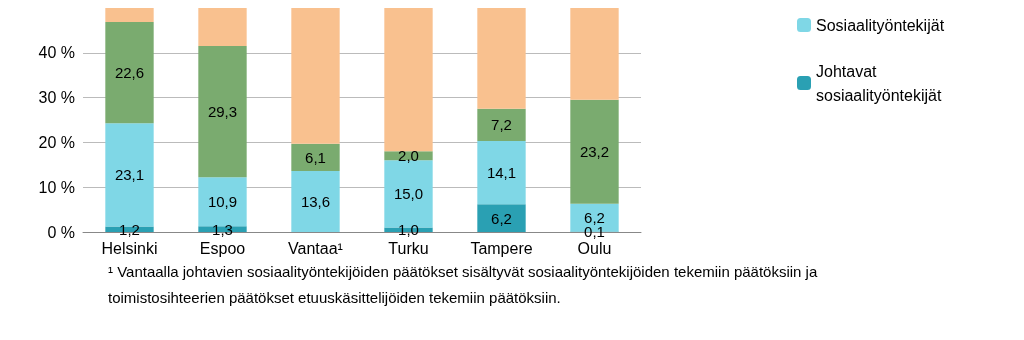 The height and width of the screenshot is (340, 1024). What do you see at coordinates (129, 73) in the screenshot?
I see `data-label: 22,6` at bounding box center [129, 73].